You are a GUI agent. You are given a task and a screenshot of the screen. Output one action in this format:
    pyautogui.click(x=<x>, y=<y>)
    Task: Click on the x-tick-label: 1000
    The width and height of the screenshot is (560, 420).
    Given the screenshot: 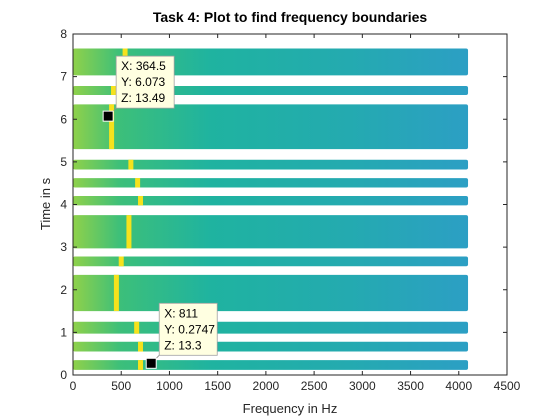 What is the action you would take?
    pyautogui.click(x=169, y=386)
    